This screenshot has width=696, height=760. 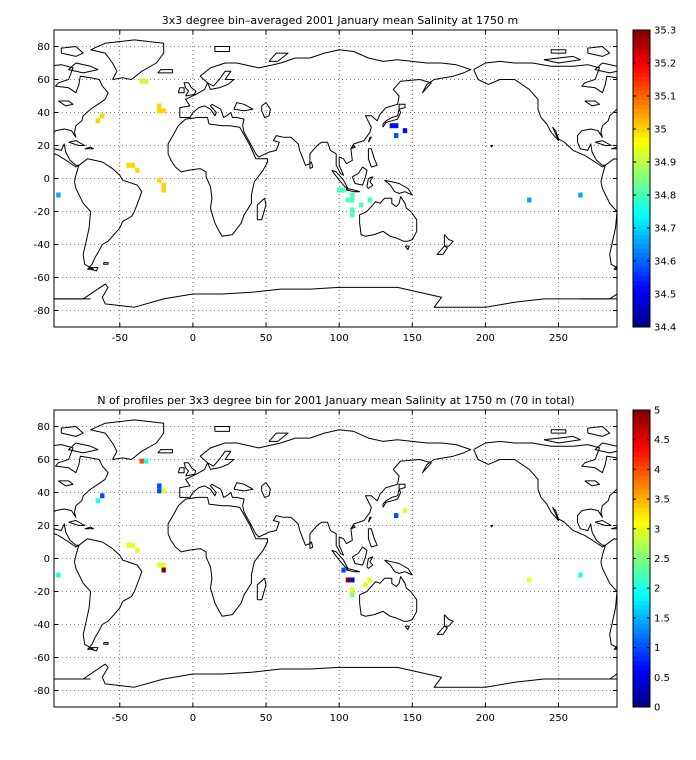 I want to click on y-tick-label: -60, so click(x=42, y=278).